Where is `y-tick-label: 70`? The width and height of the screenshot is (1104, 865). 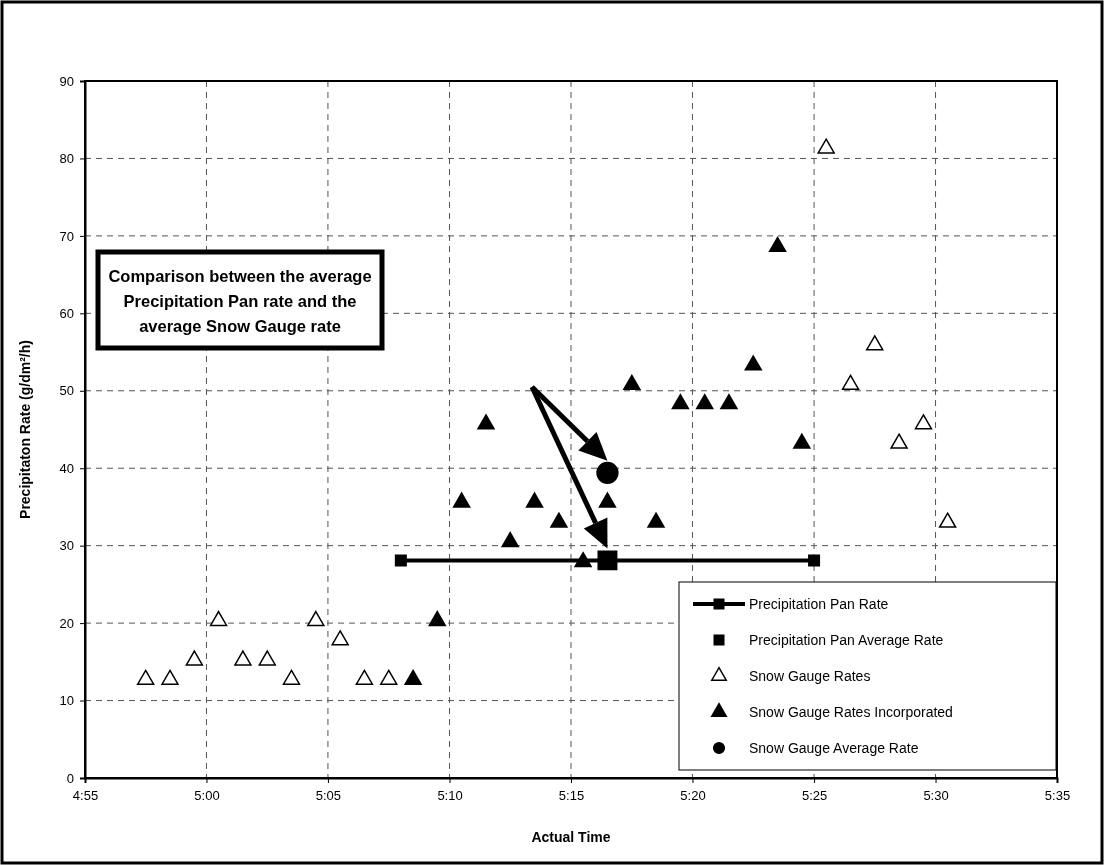
y-tick-label: 70 is located at coordinates (66, 236).